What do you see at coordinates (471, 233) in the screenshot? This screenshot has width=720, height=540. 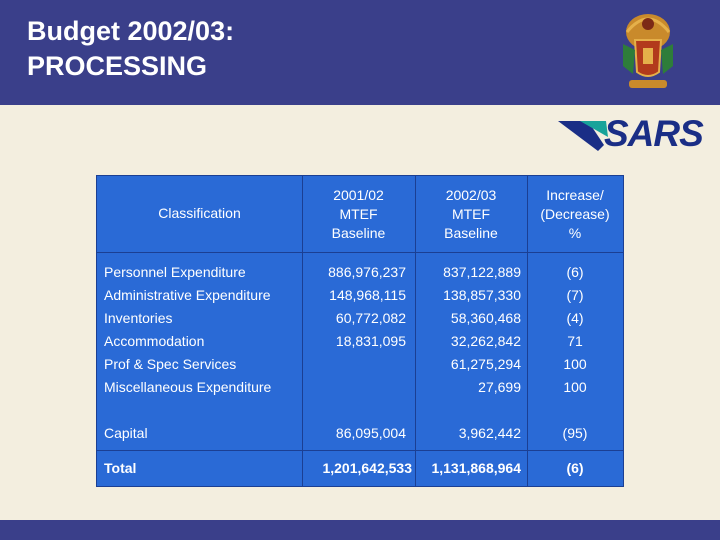 I see `header-2002-line: Baseline` at bounding box center [471, 233].